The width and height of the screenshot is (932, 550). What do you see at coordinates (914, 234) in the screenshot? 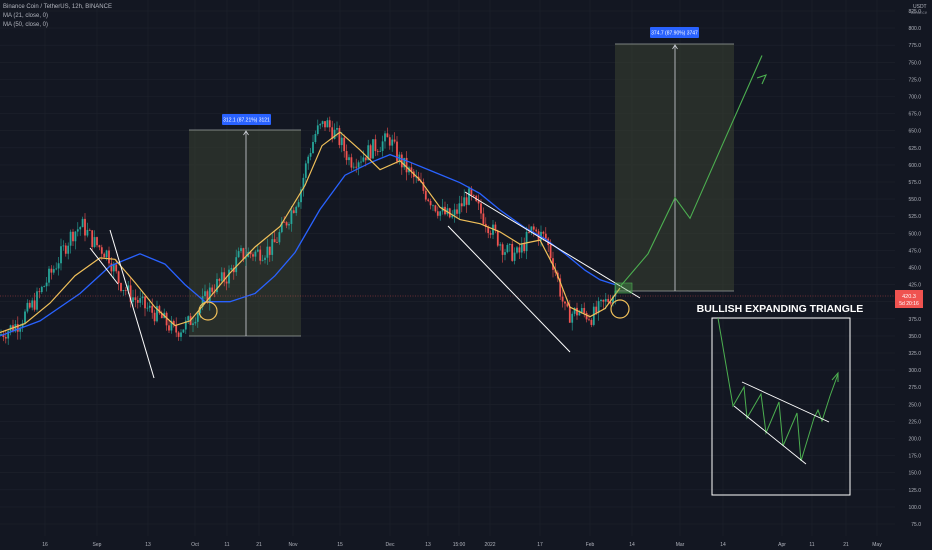
I see `price-tick-label: 500.0` at bounding box center [914, 234].